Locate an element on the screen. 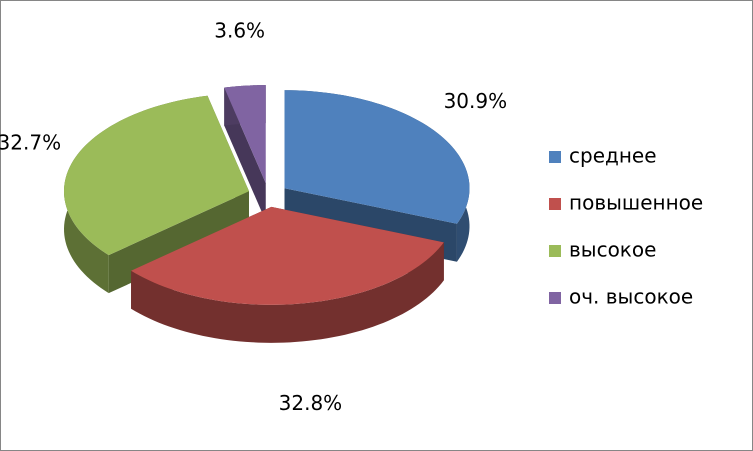 Image resolution: width=753 pixels, height=451 pixels. data-label: 3.6% is located at coordinates (239, 31).